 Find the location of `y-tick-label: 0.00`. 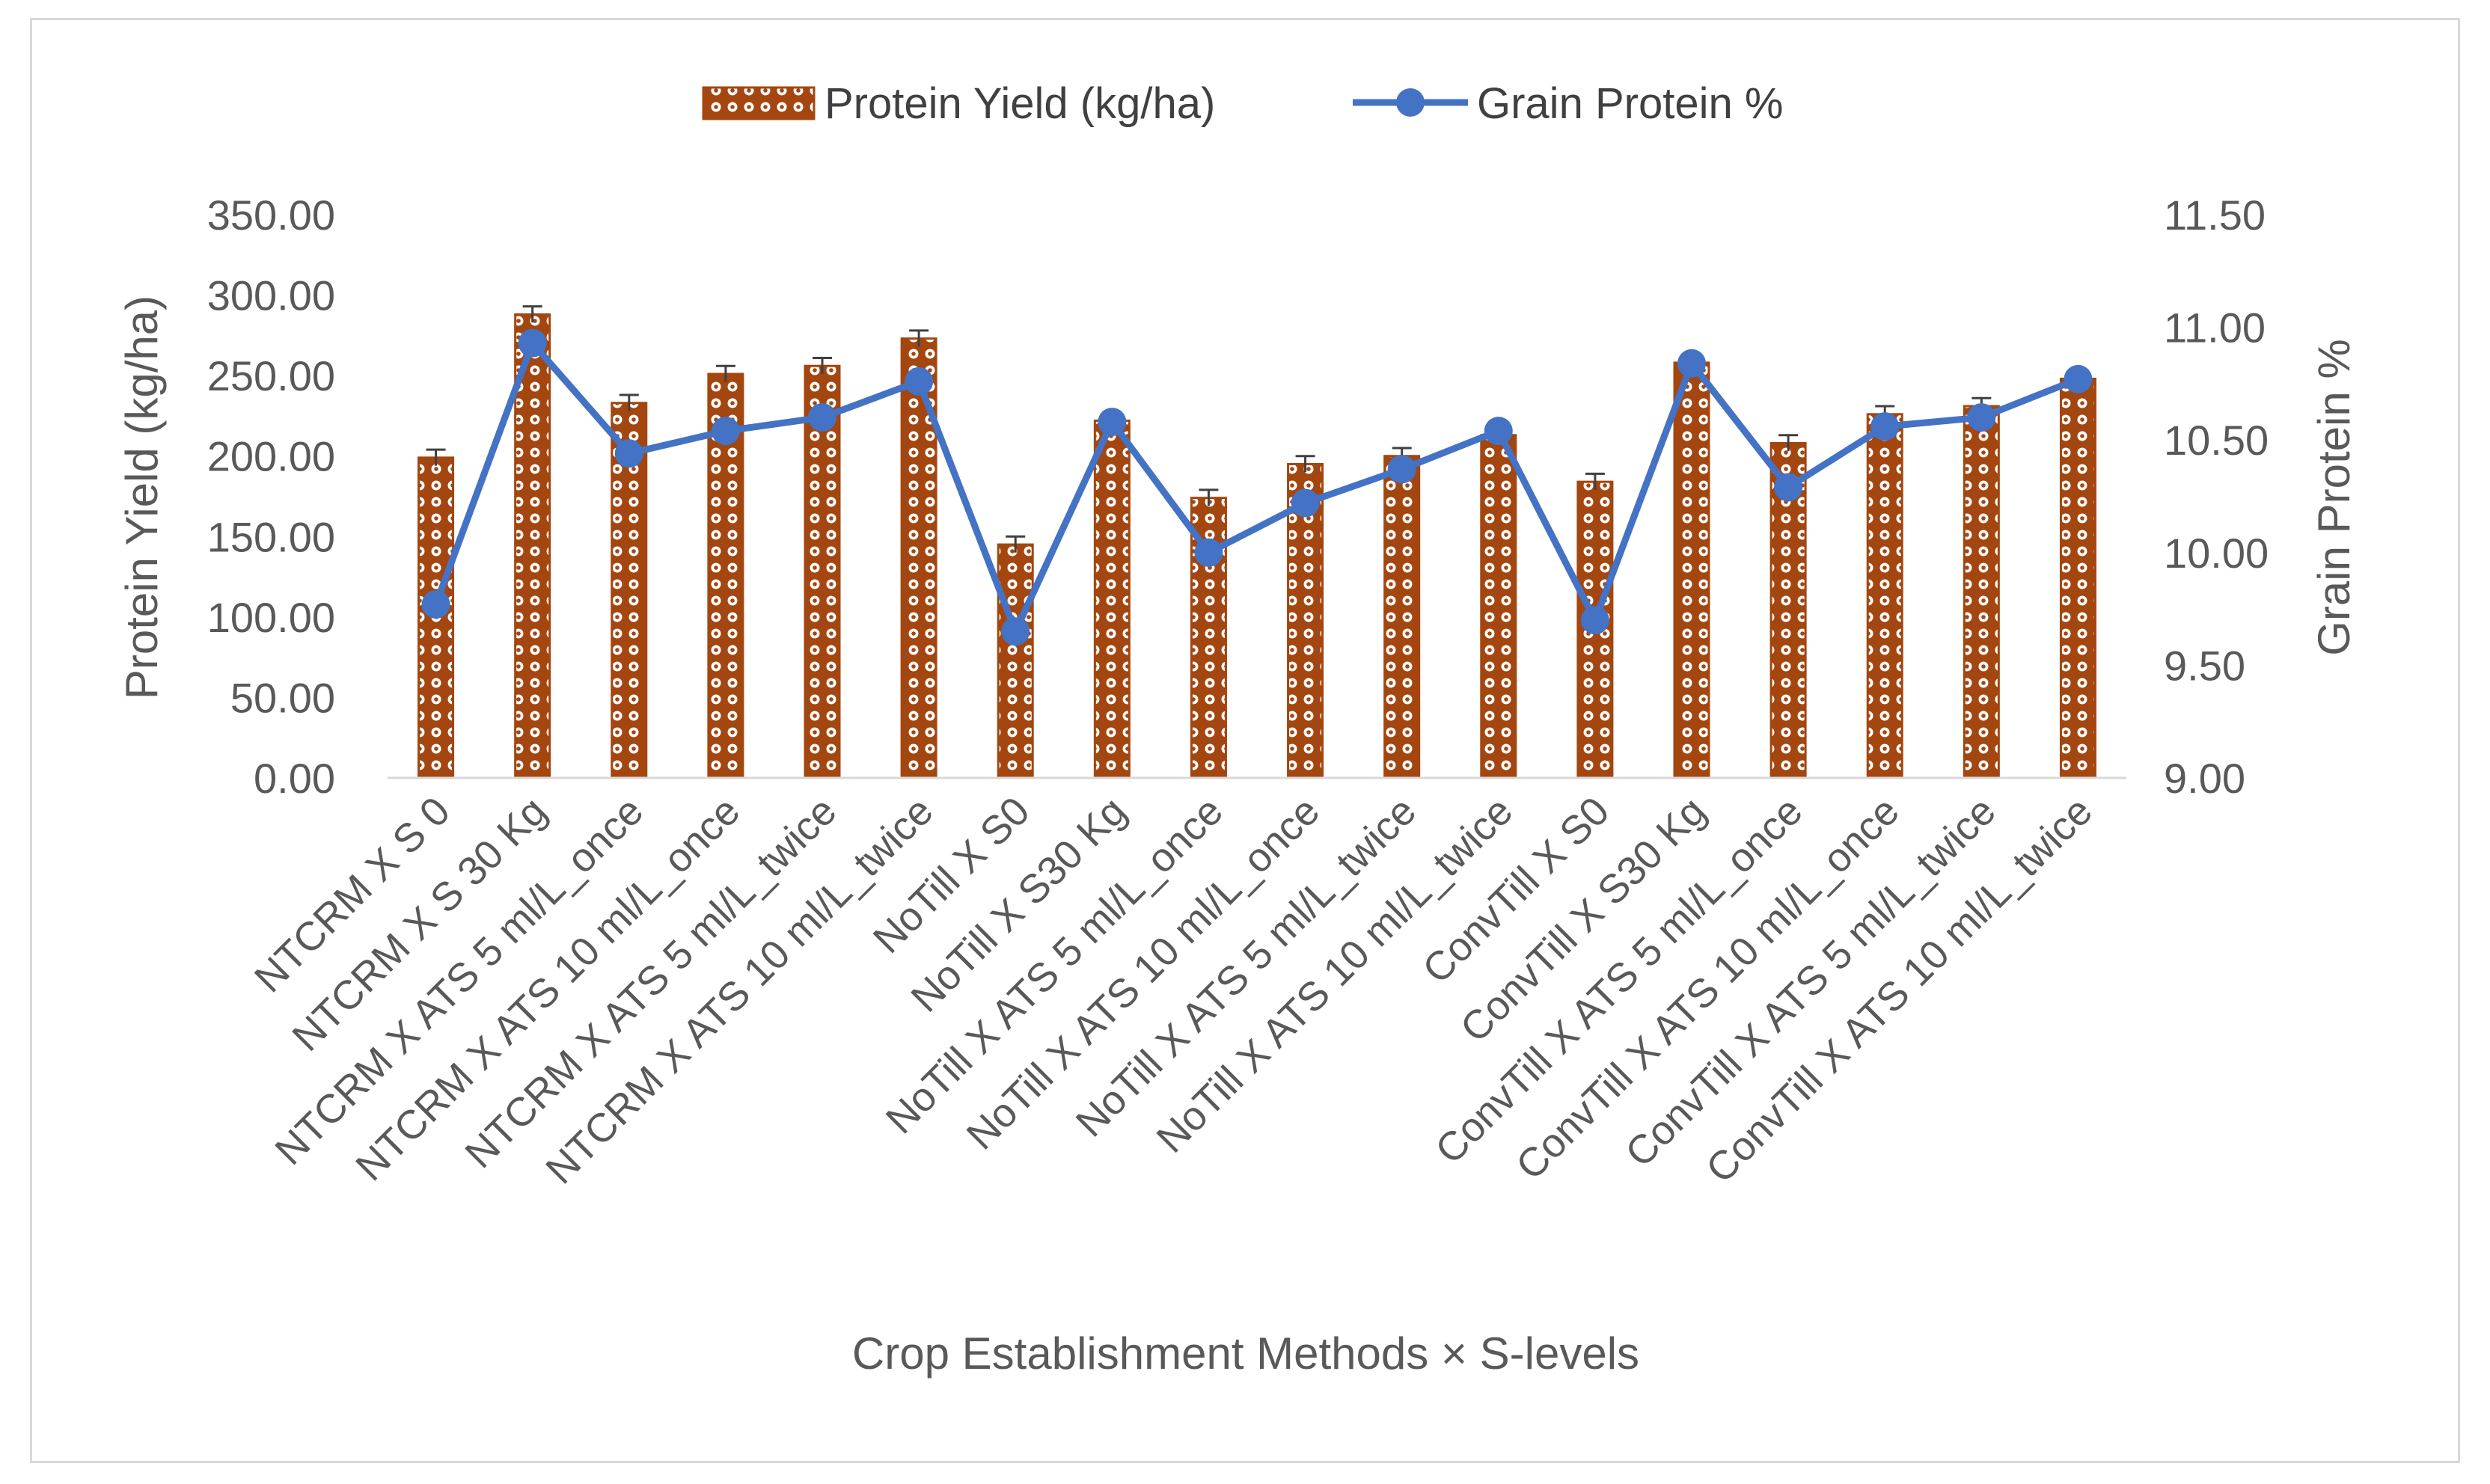

y-tick-label: 0.00 is located at coordinates (294, 778).